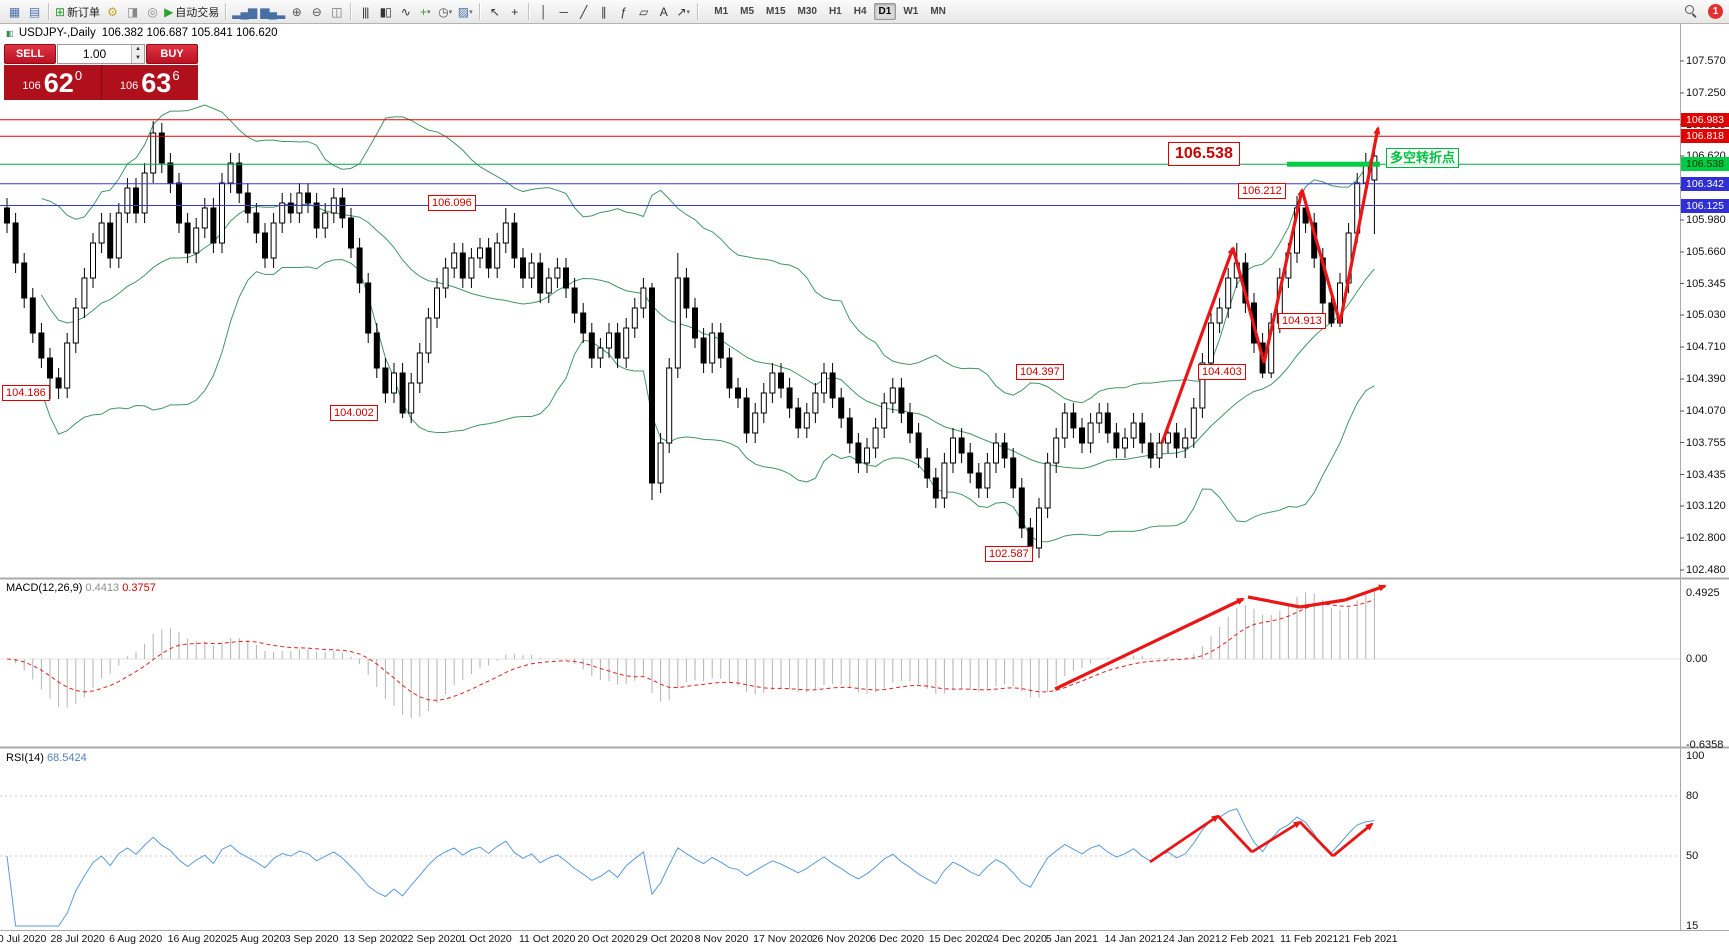 The width and height of the screenshot is (1729, 948). Describe the element at coordinates (1009, 554) in the screenshot. I see `price-annotation: 102.587` at that location.